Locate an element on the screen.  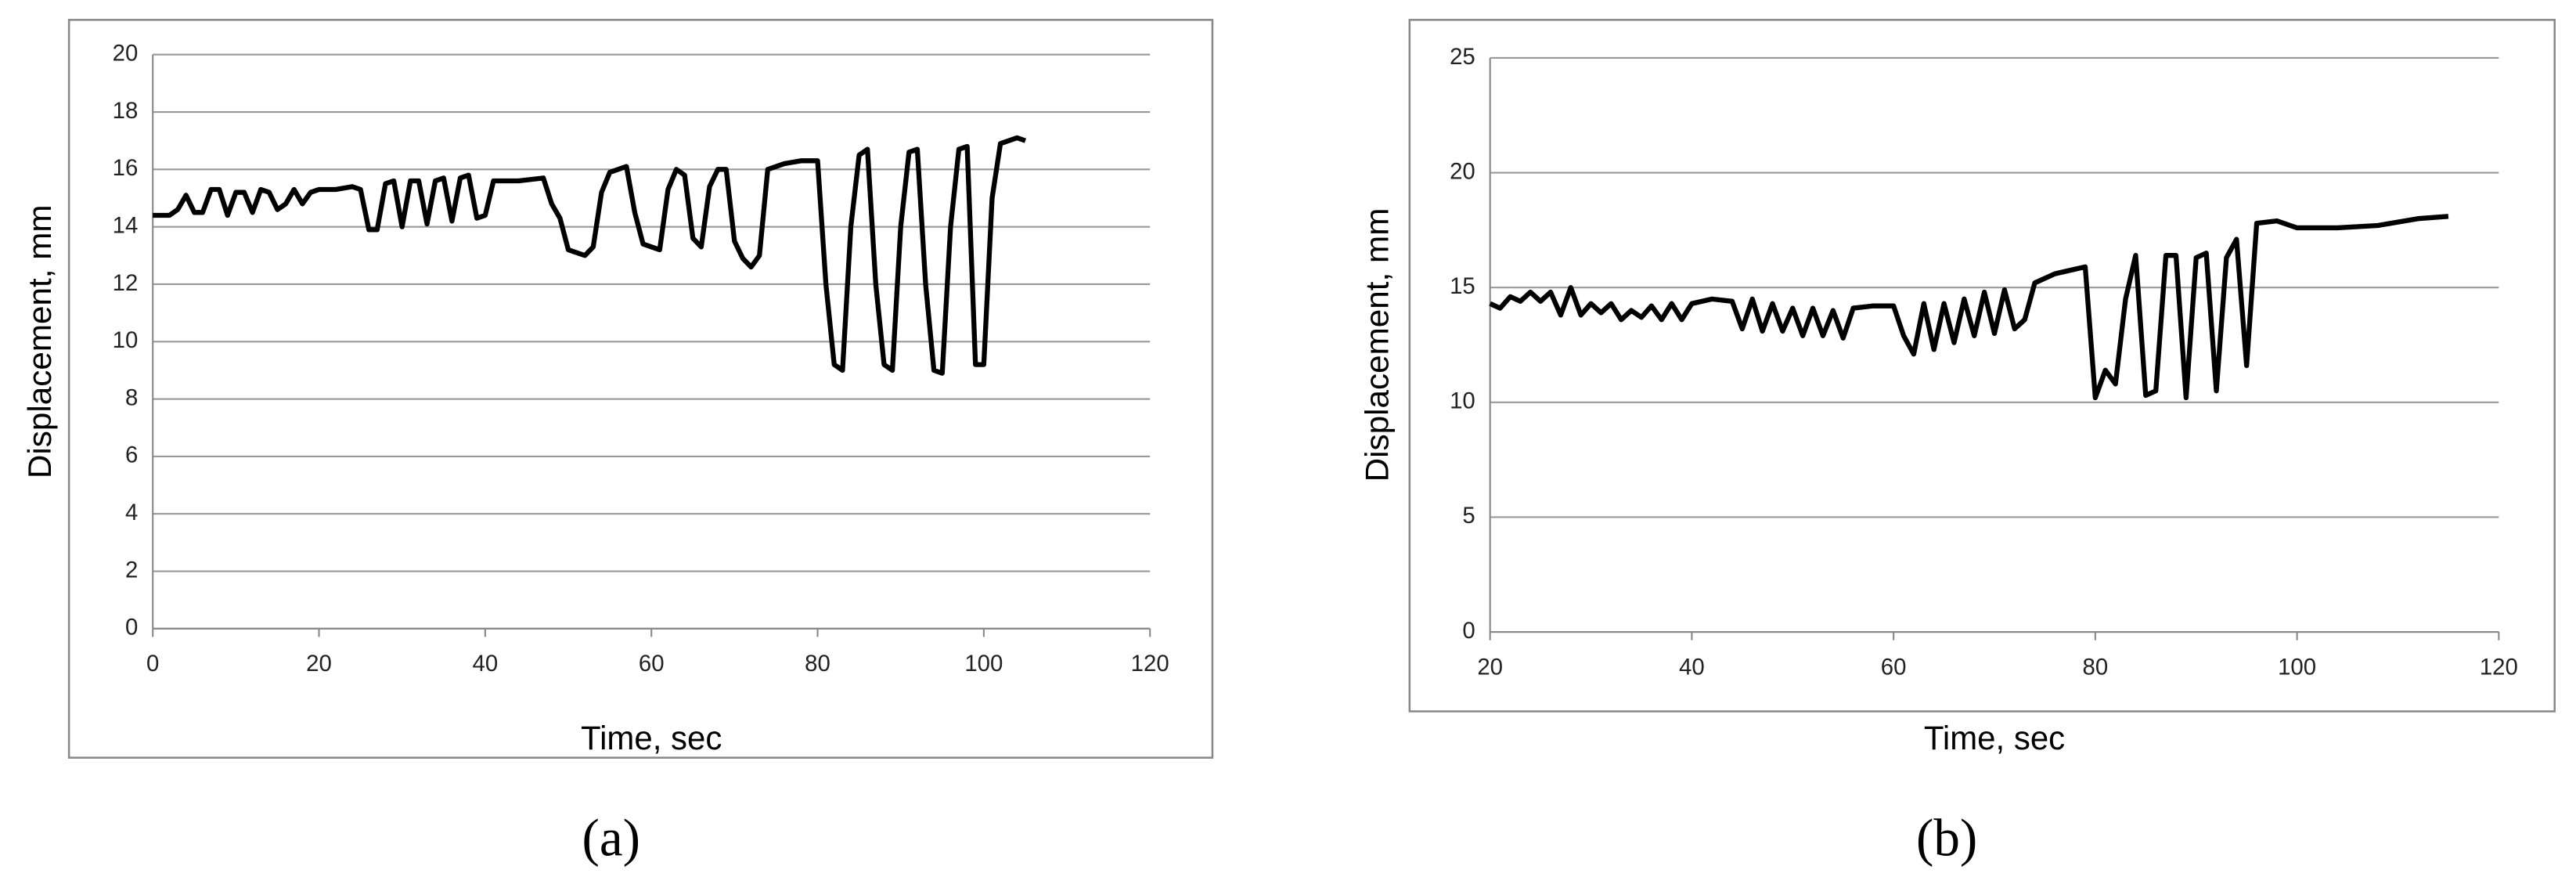
caption: (b) is located at coordinates (1946, 837).